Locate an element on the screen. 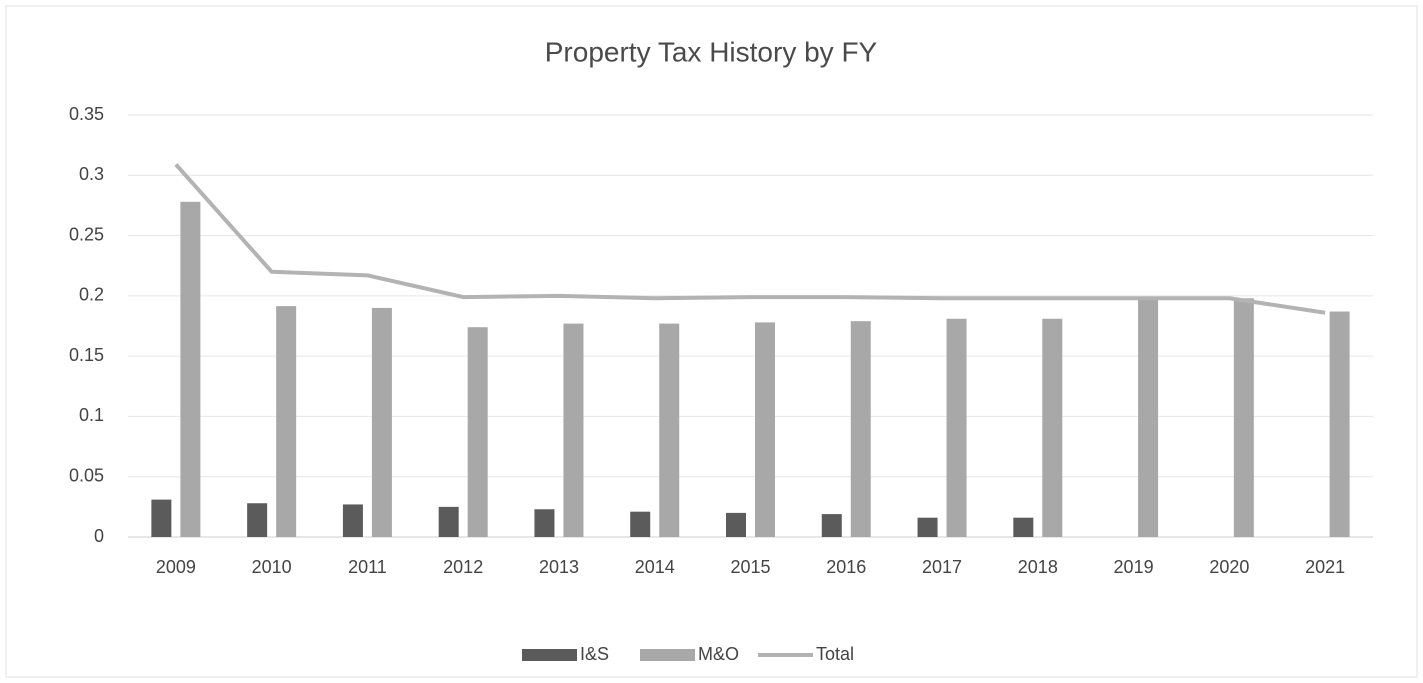 The image size is (1423, 683). x-tick-label: 2017 is located at coordinates (942, 567).